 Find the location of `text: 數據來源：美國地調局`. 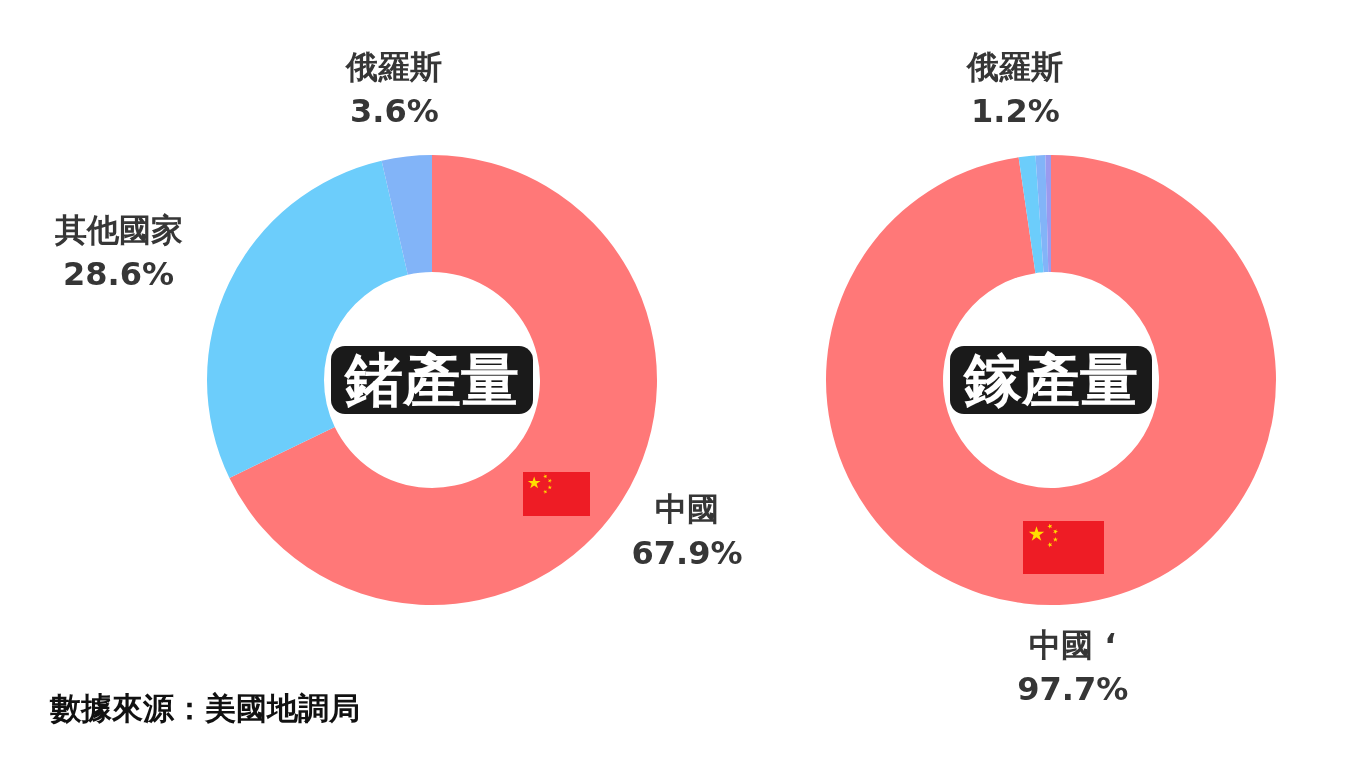

text: 數據來源：美國地調局 is located at coordinates (205, 708).